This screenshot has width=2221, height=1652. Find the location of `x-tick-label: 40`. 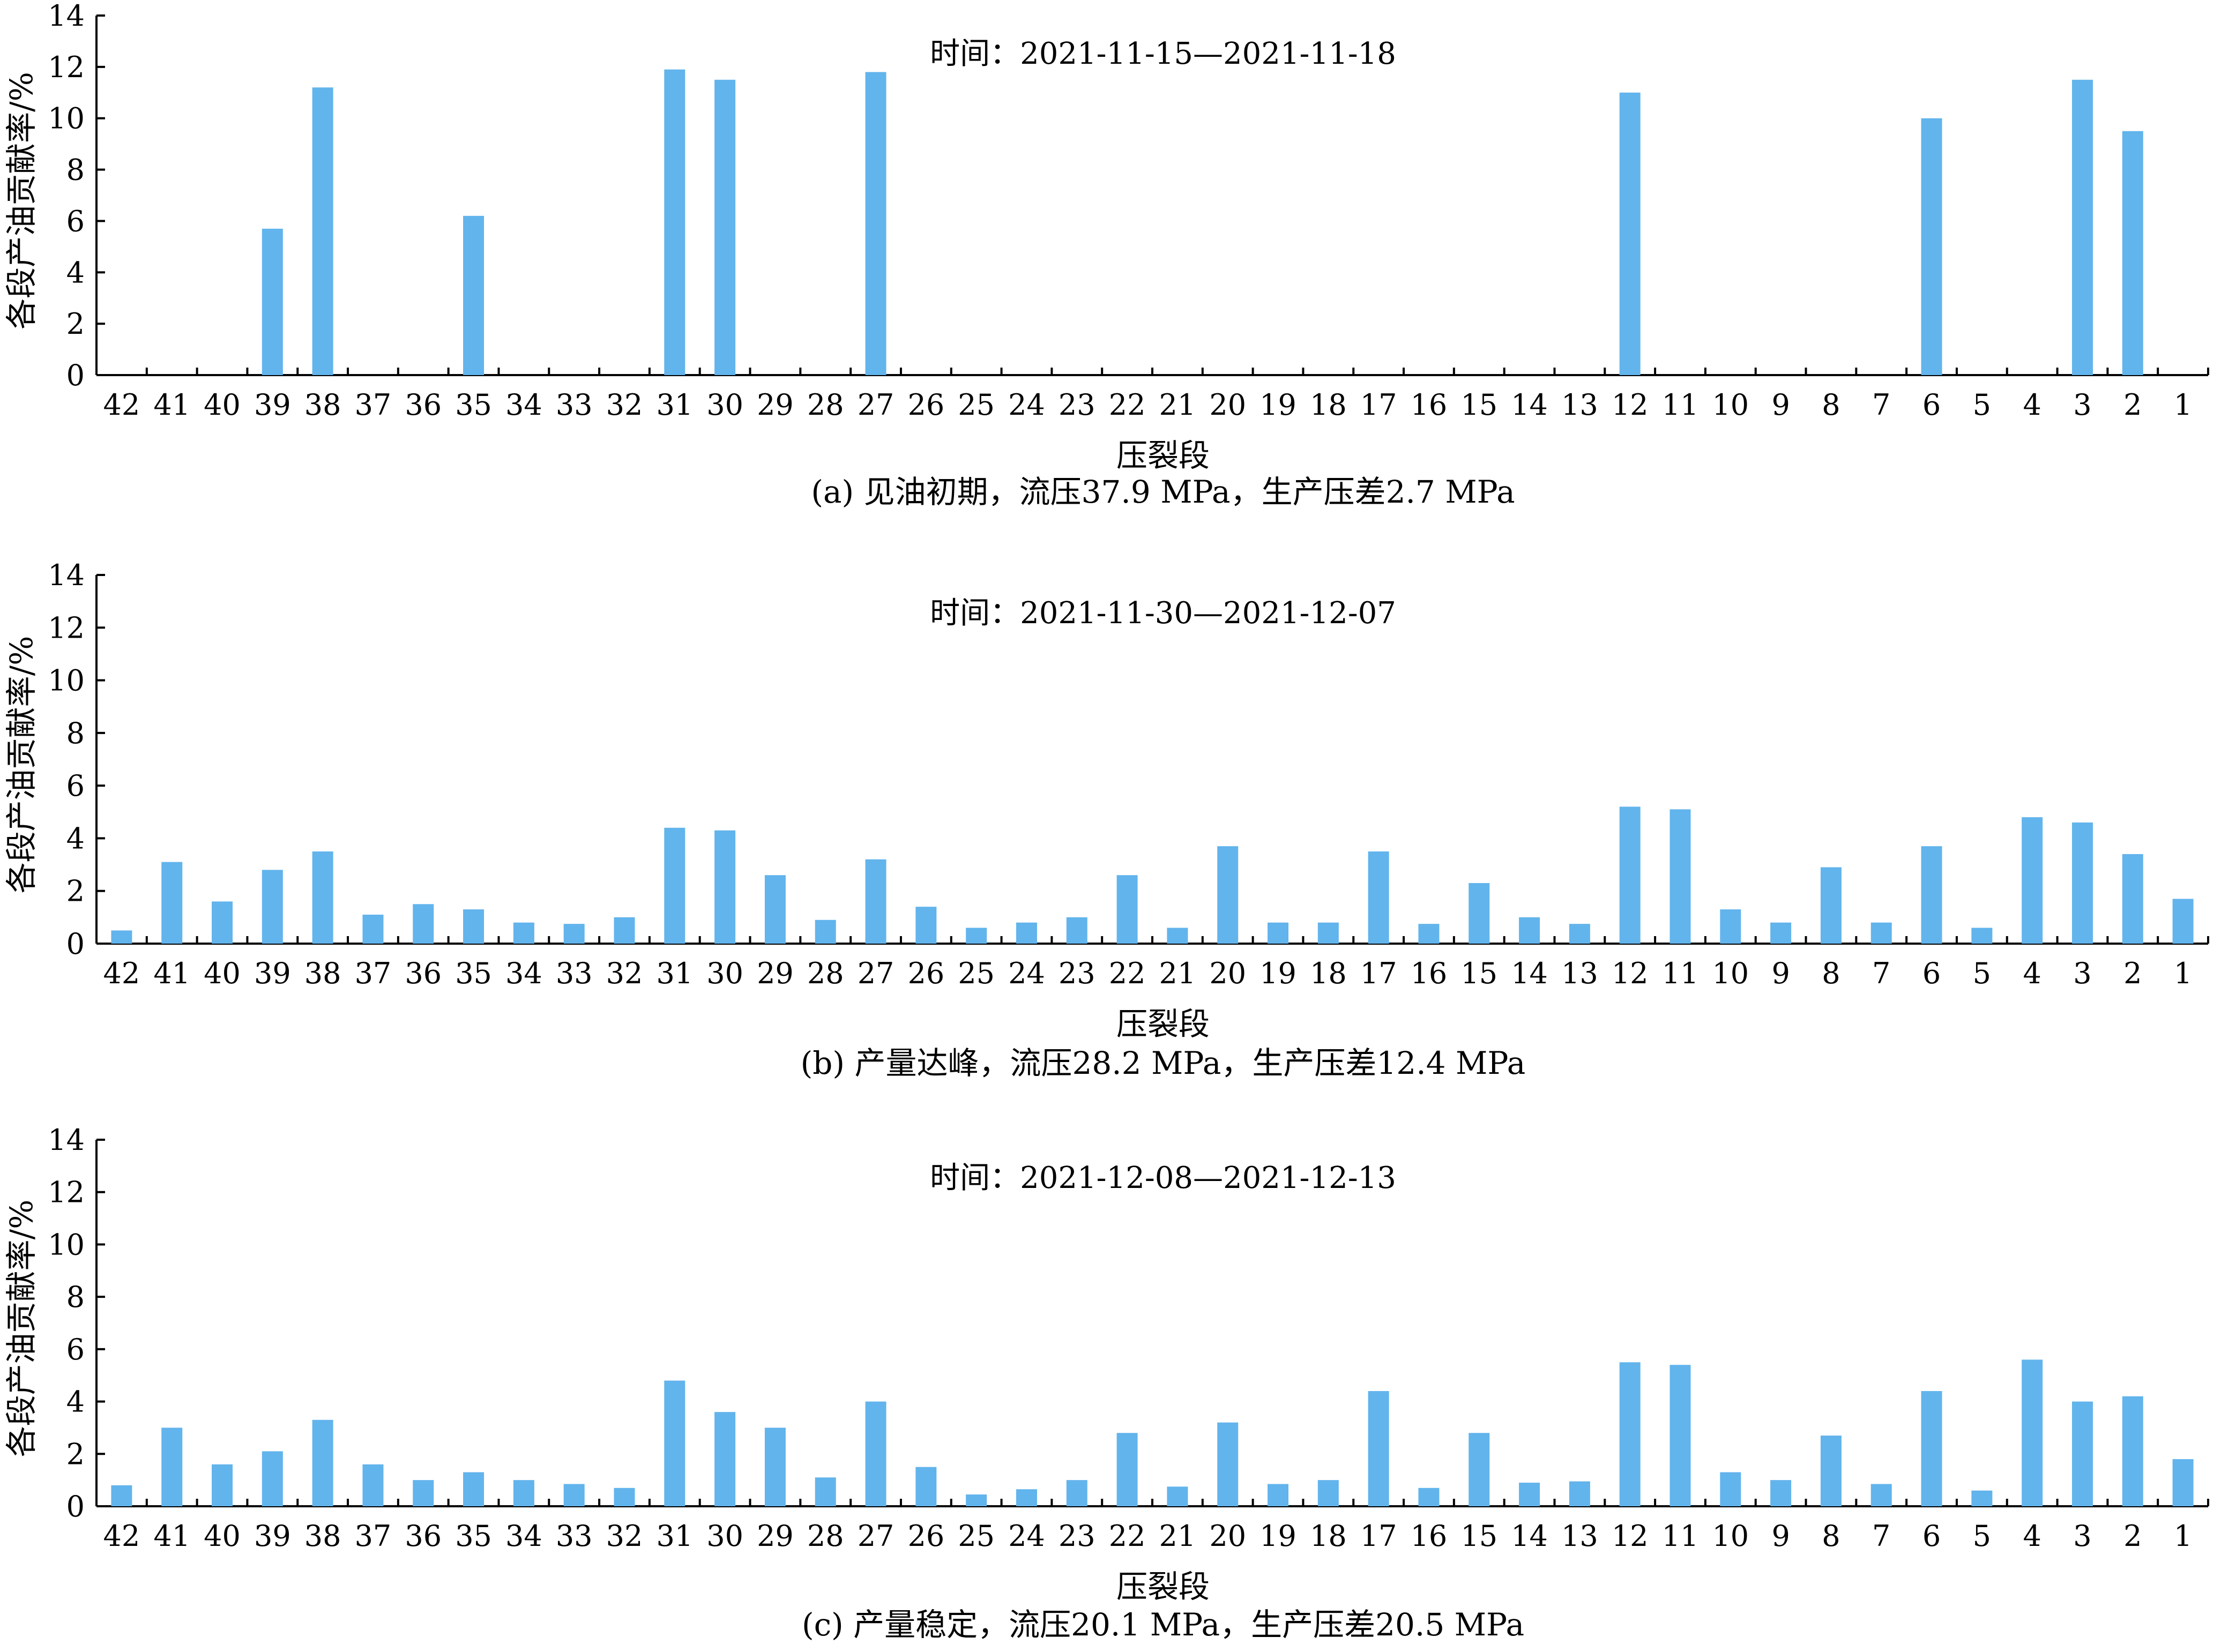

x-tick-label: 40 is located at coordinates (222, 973).